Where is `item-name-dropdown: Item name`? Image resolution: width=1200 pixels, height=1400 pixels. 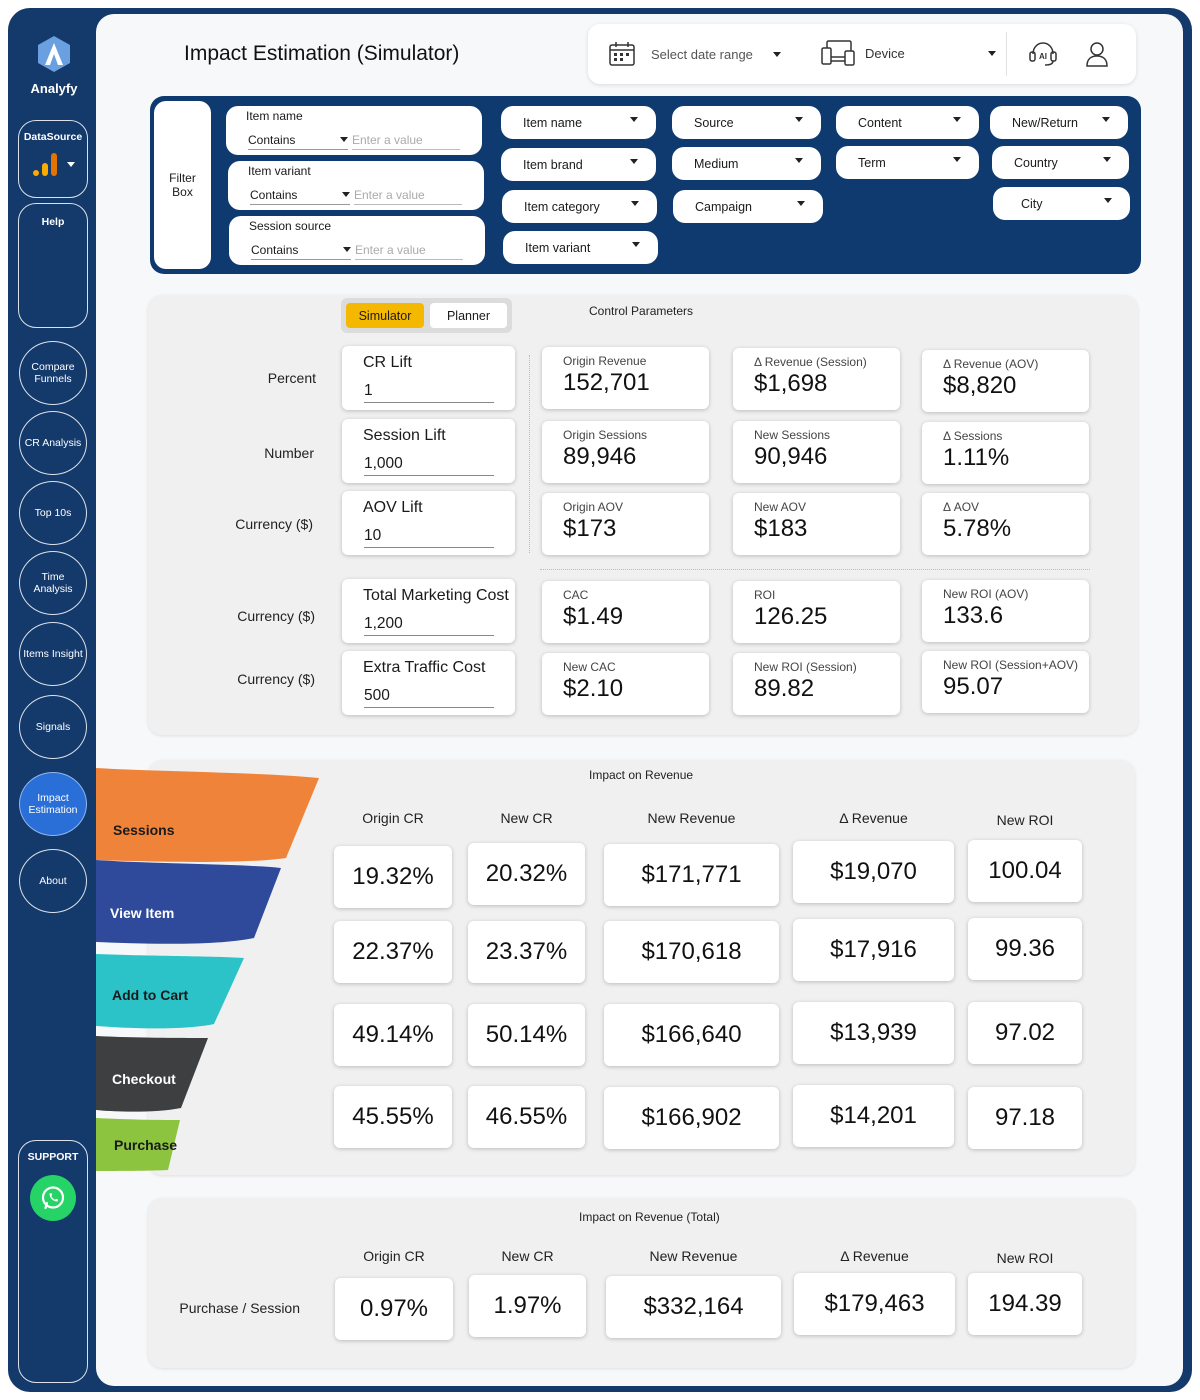
item-name-dropdown: Item name is located at coordinates (578, 122).